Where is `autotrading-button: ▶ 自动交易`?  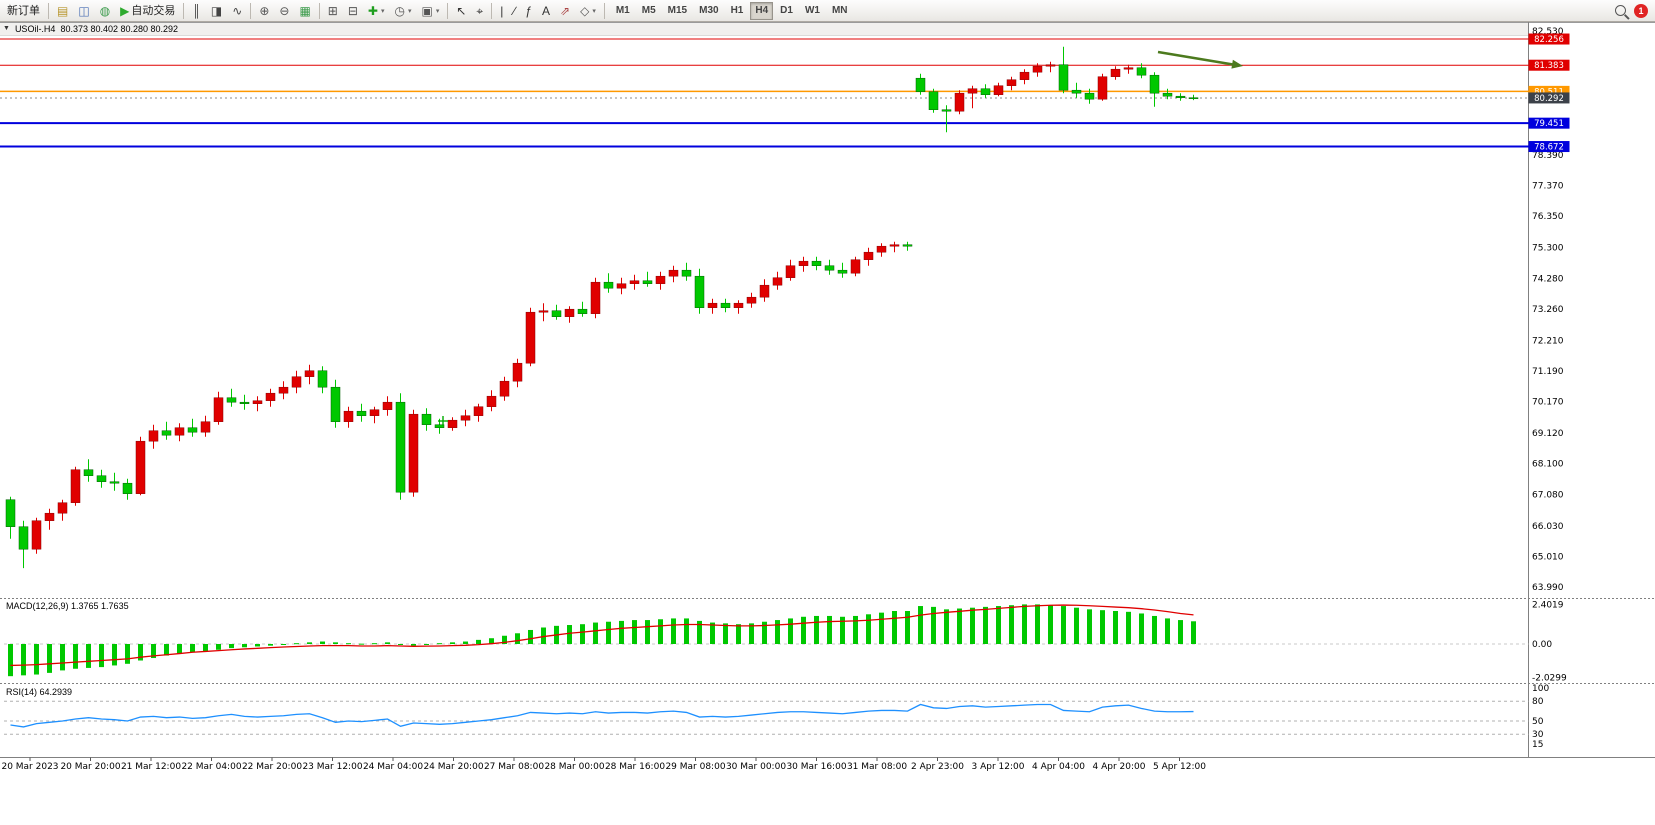
autotrading-button: ▶ 自动交易 is located at coordinates (147, 11).